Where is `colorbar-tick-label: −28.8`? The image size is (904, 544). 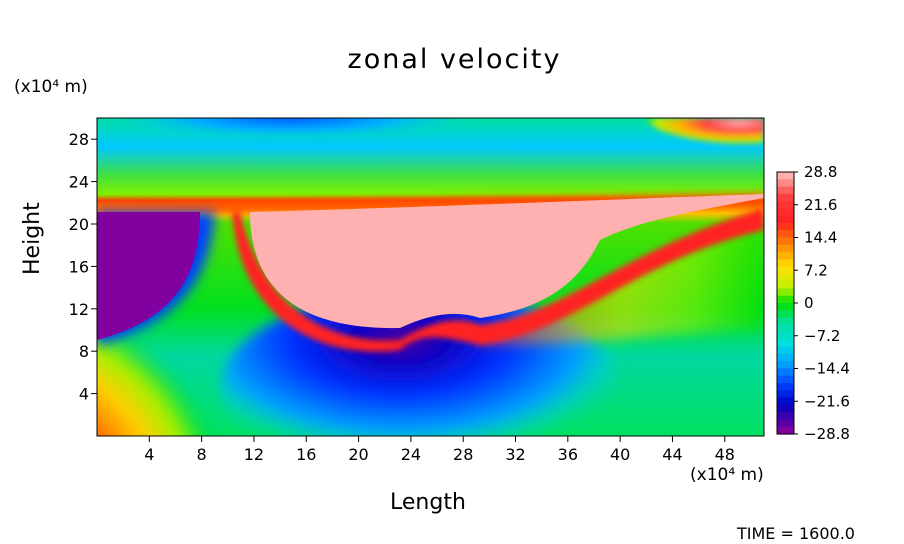 colorbar-tick-label: −28.8 is located at coordinates (827, 434).